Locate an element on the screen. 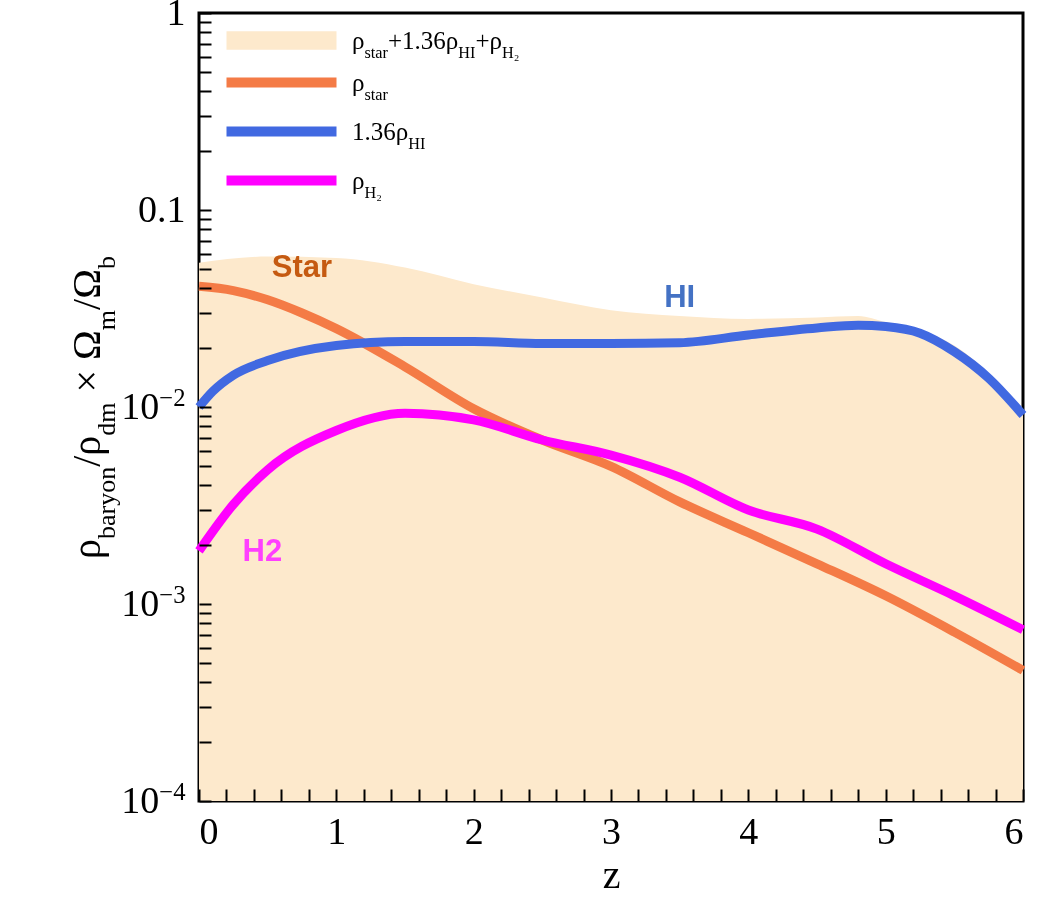 The image size is (1050, 923). x-tick-label: 6 is located at coordinates (1014, 830).